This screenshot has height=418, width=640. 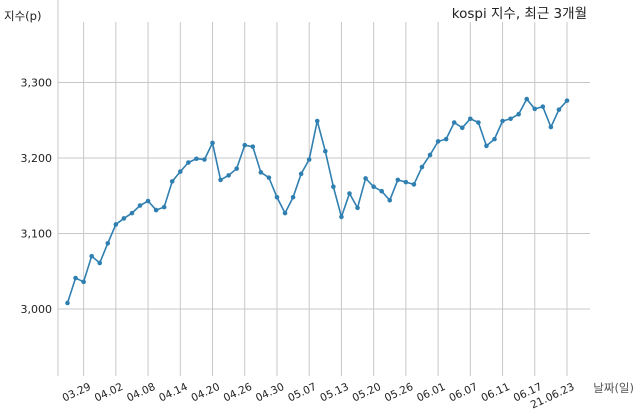 What do you see at coordinates (367, 393) in the screenshot?
I see `x-tick-label: 05.20` at bounding box center [367, 393].